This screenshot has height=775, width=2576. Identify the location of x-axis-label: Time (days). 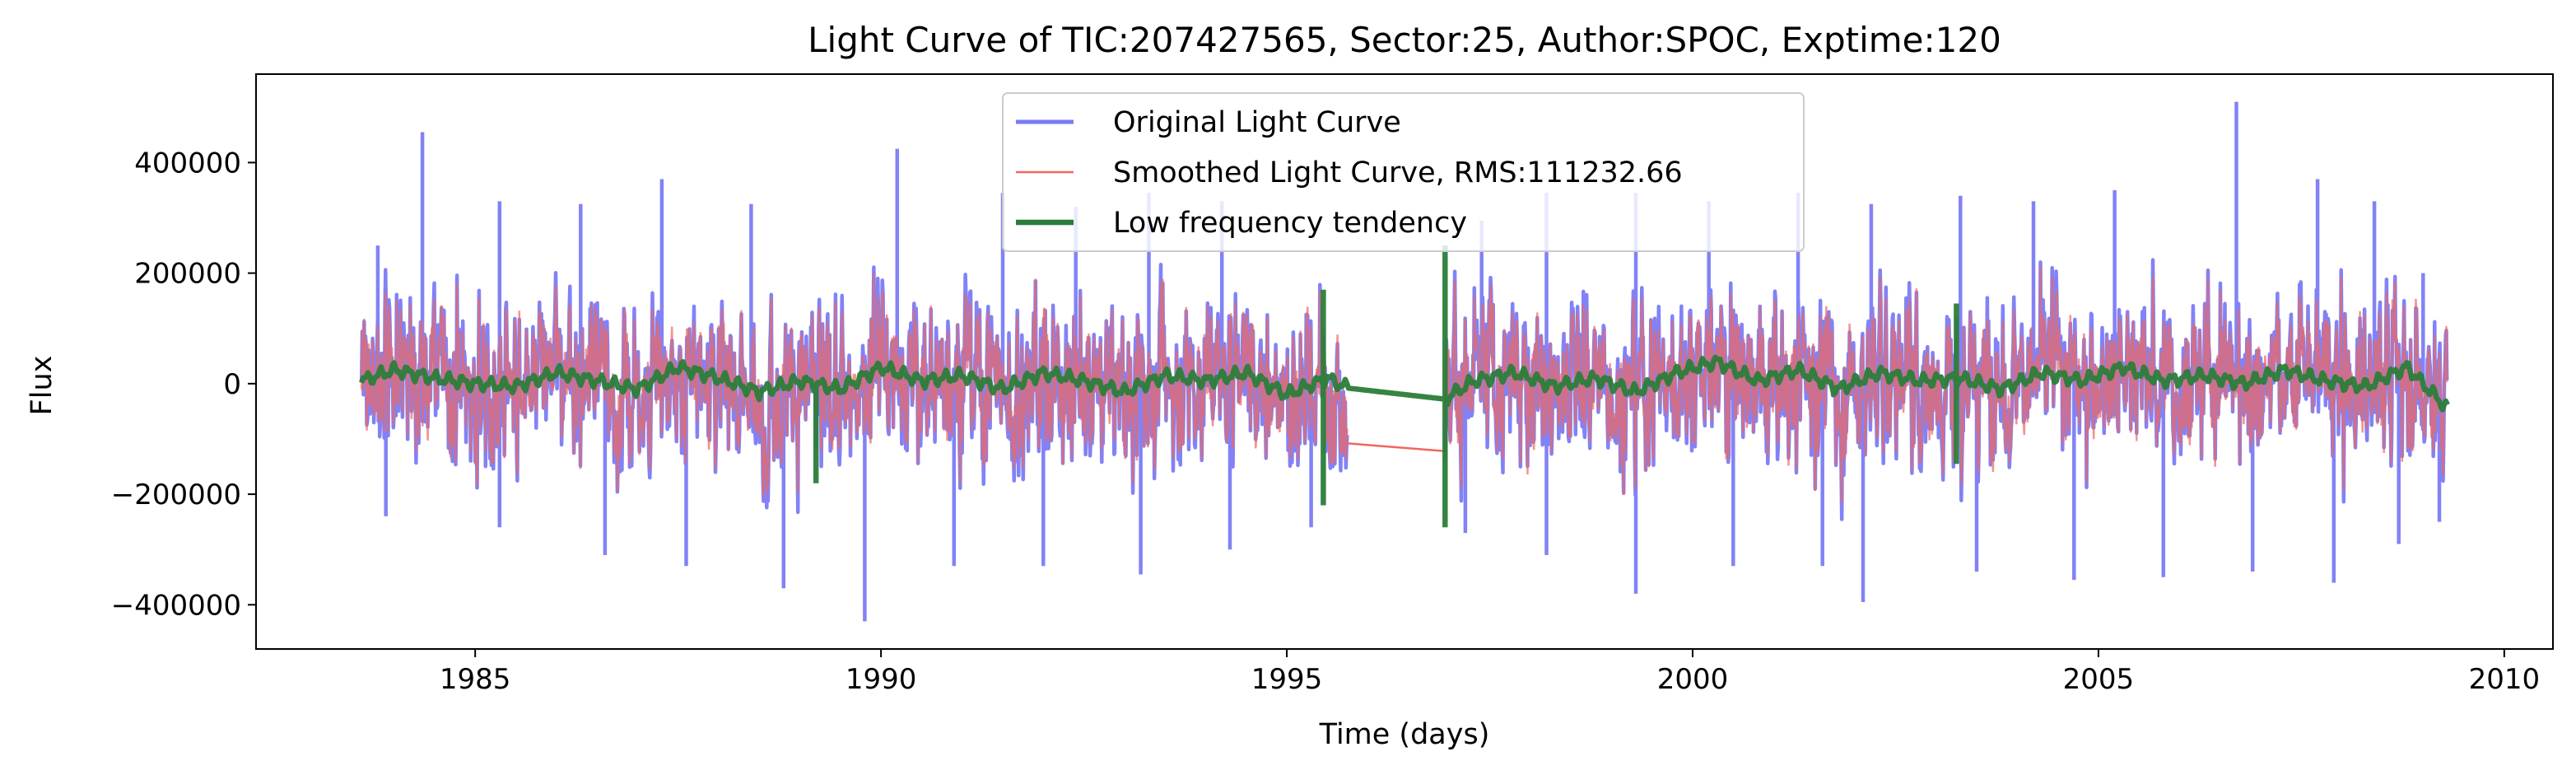
(1404, 734).